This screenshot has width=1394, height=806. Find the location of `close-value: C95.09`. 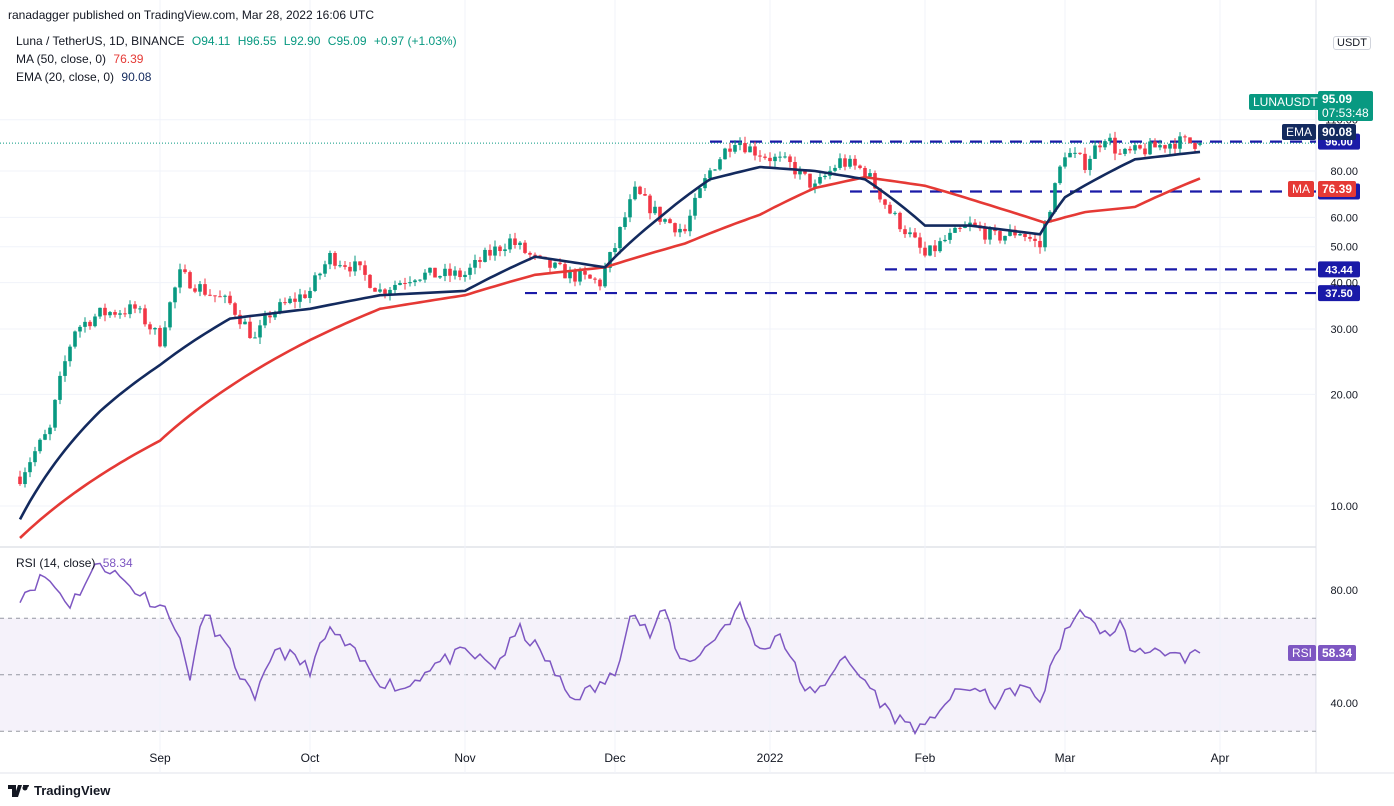

close-value: C95.09 is located at coordinates (347, 41).